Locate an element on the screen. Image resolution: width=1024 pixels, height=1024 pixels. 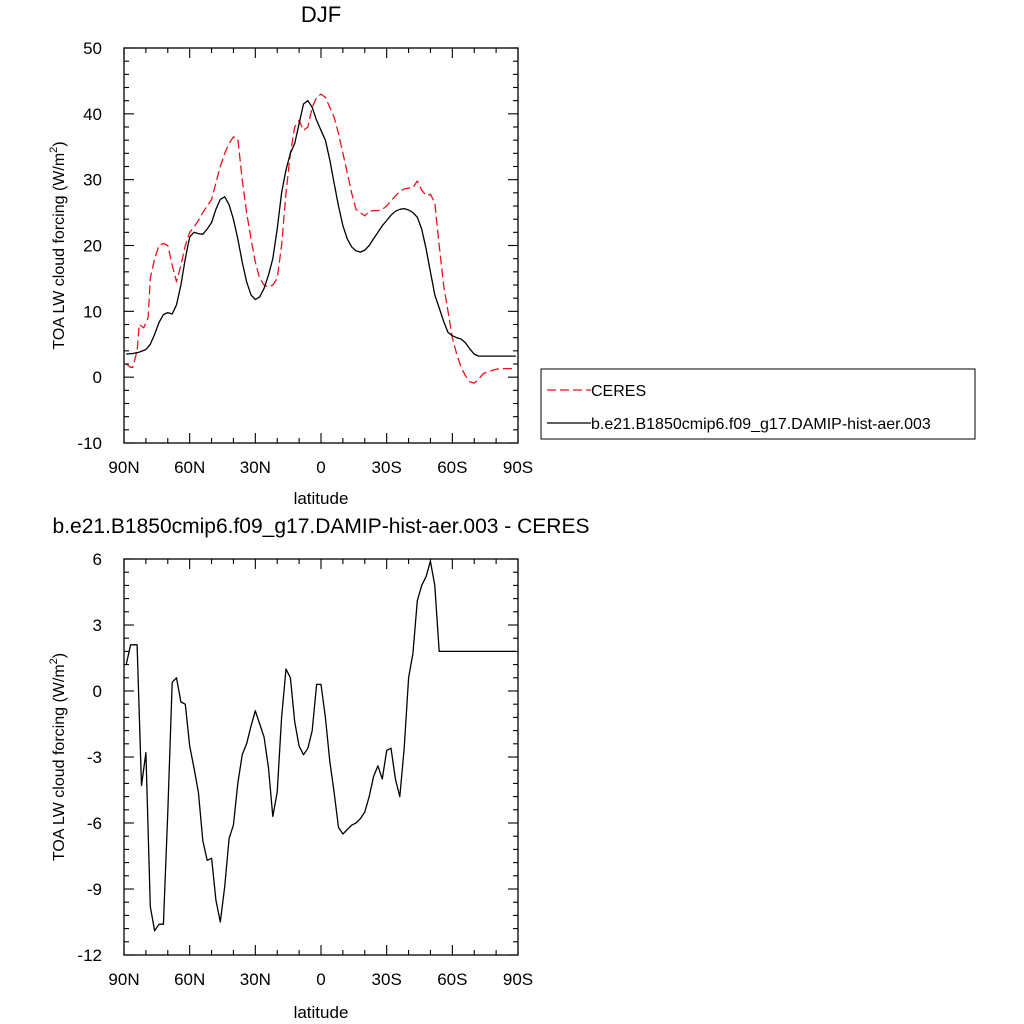
y-tick-label: -12 is located at coordinates (89, 955).